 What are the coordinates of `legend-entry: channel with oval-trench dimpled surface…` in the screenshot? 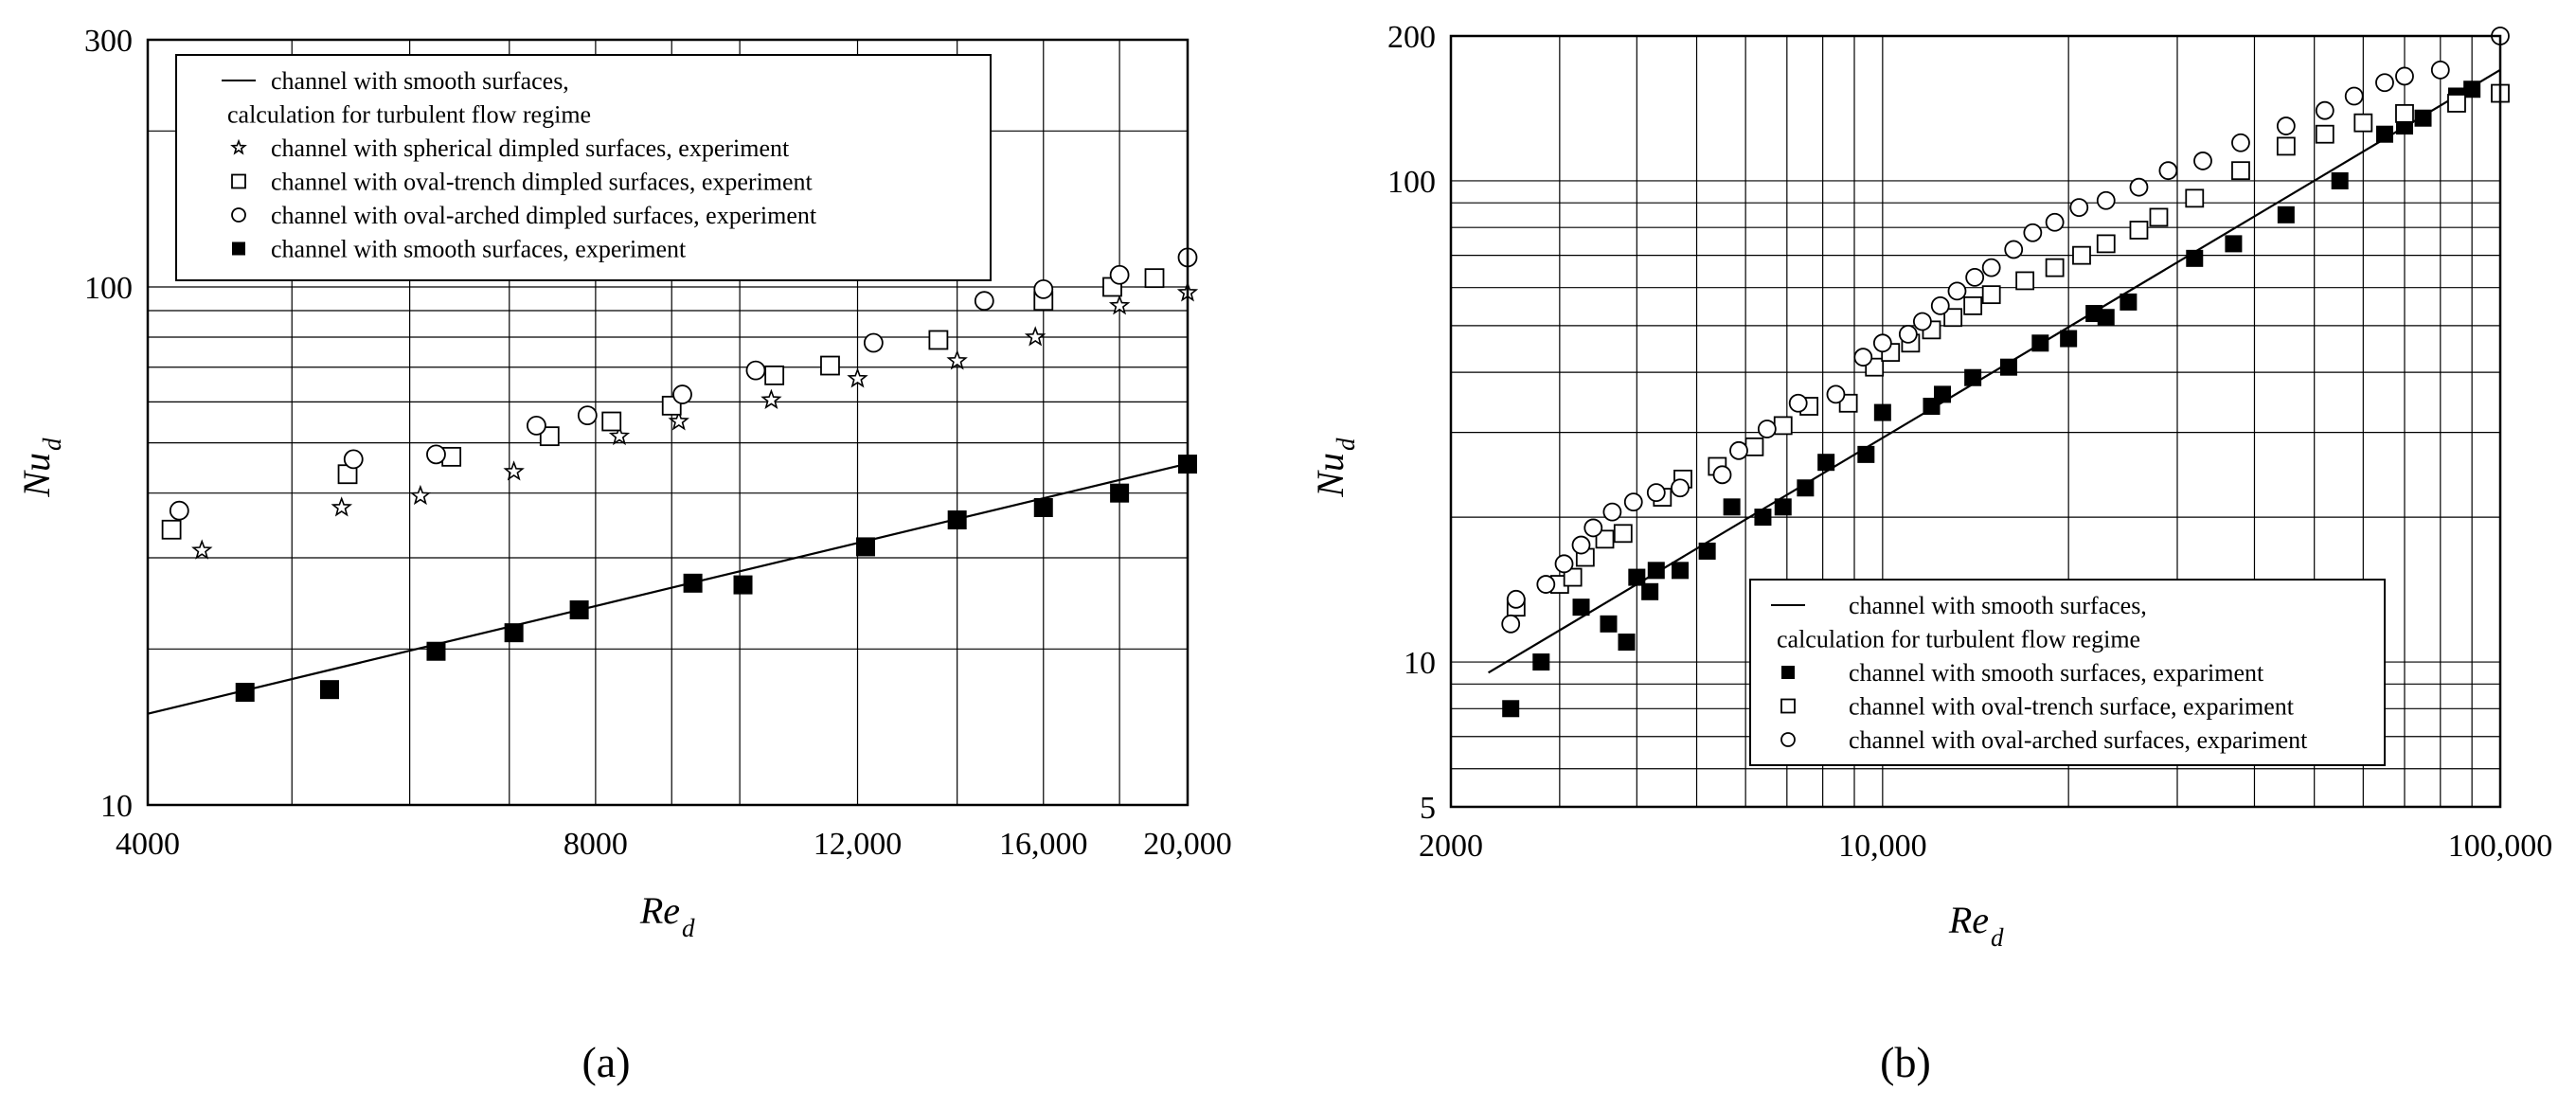 It's located at (522, 182).